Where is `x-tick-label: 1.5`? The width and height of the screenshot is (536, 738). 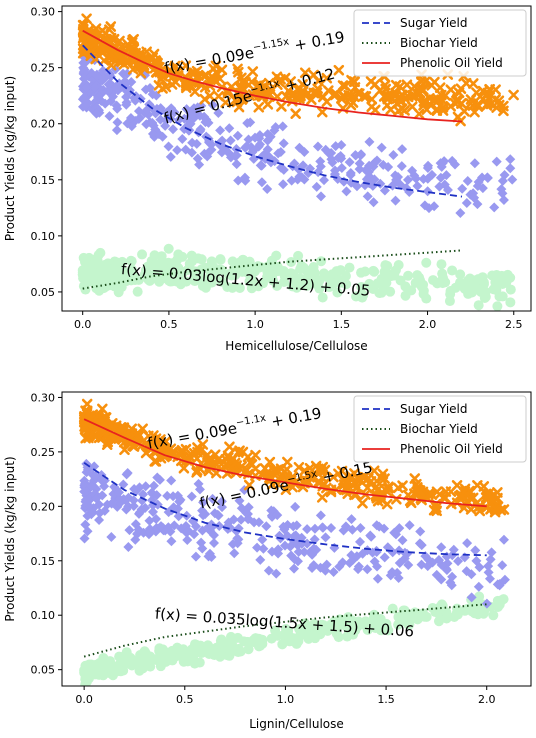
x-tick-label: 1.5 is located at coordinates (386, 699).